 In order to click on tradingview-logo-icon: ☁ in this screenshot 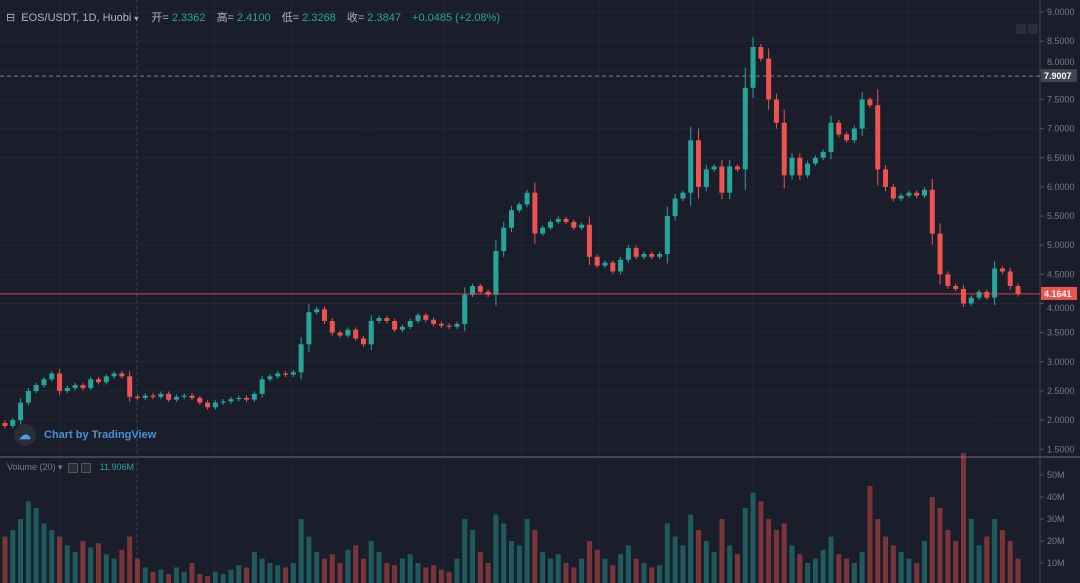, I will do `click(25, 435)`.